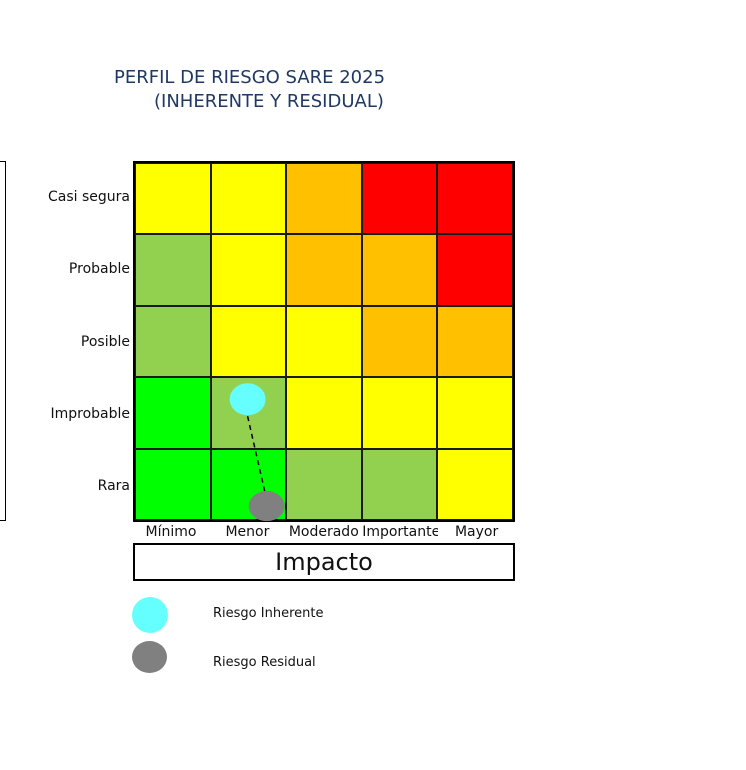 The height and width of the screenshot is (770, 746). I want to click on y-tick-label: Rara, so click(113, 485).